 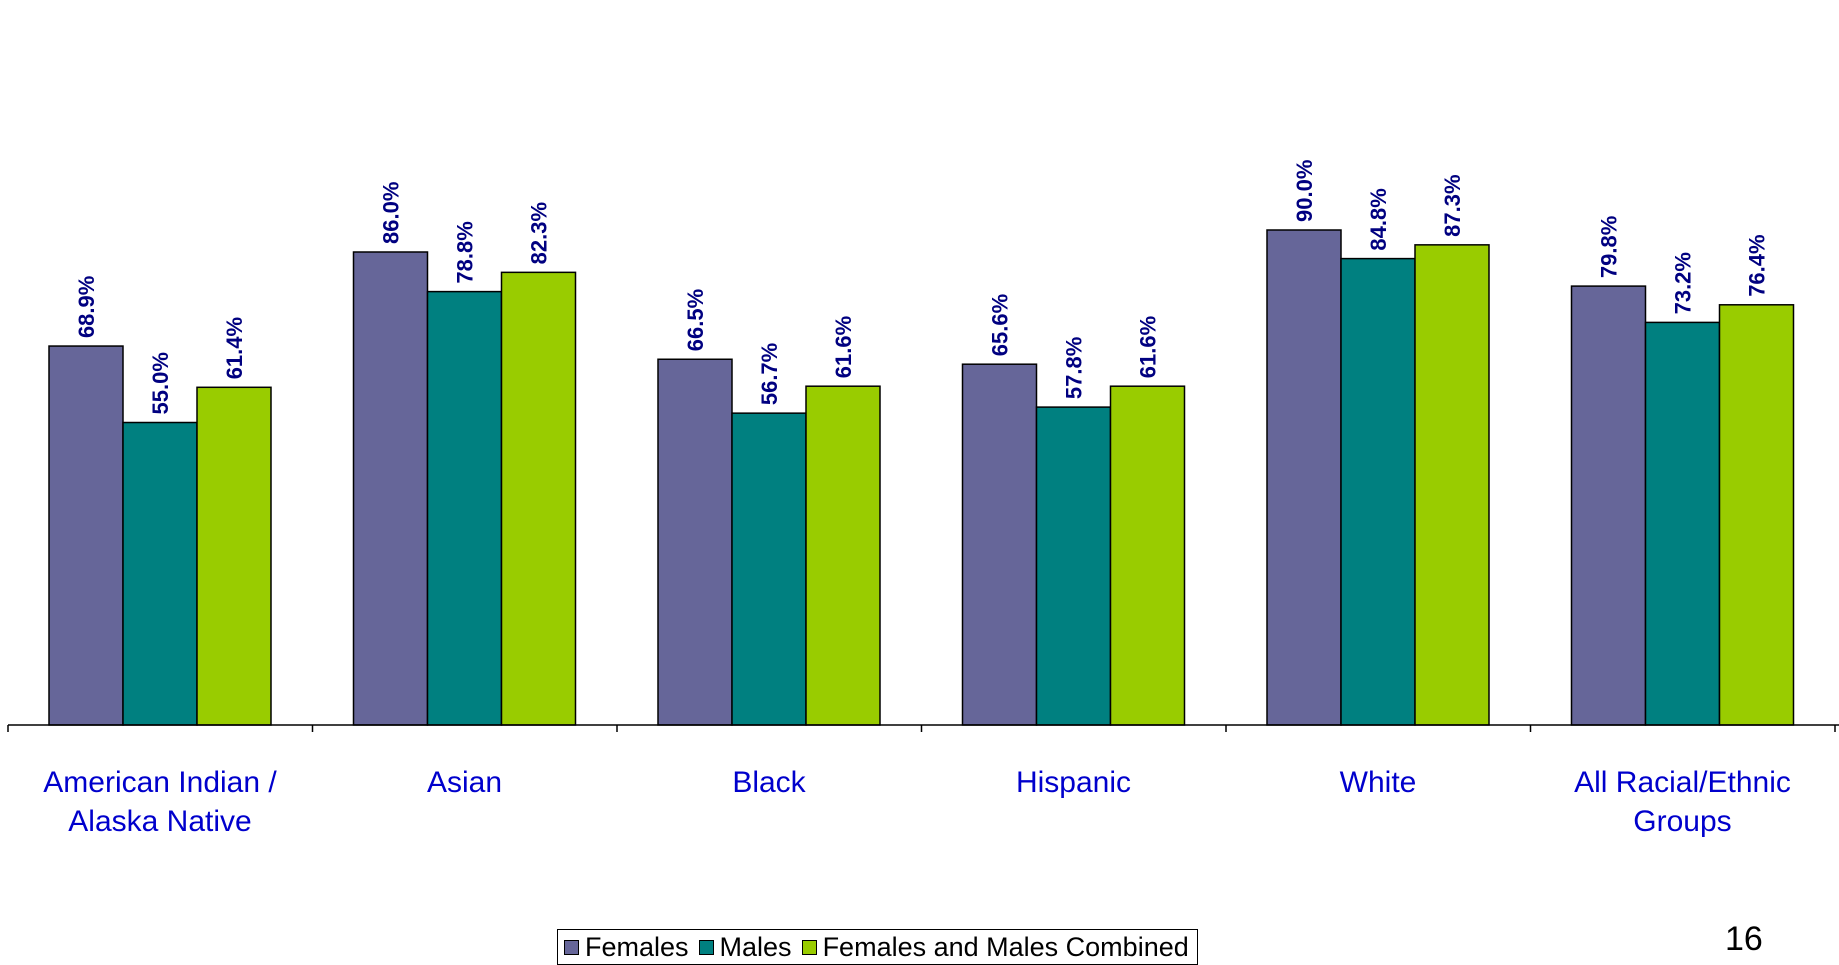 What do you see at coordinates (843, 555) in the screenshot?
I see `bar-females-and-males-combined-black` at bounding box center [843, 555].